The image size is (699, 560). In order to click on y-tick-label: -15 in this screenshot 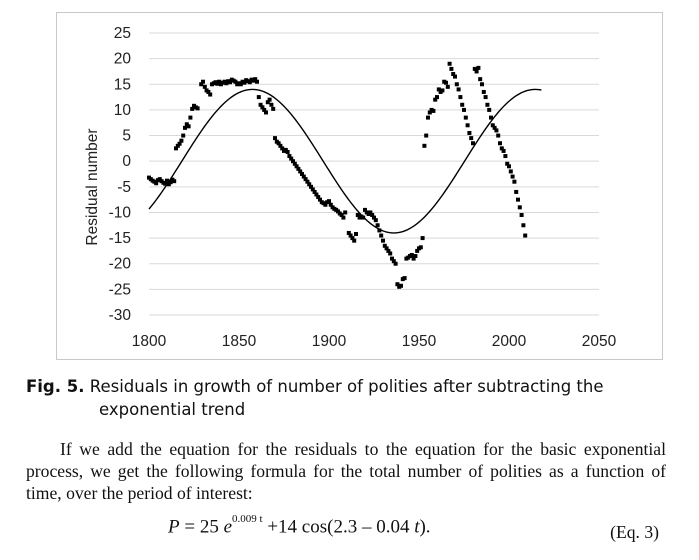, I will do `click(120, 238)`.